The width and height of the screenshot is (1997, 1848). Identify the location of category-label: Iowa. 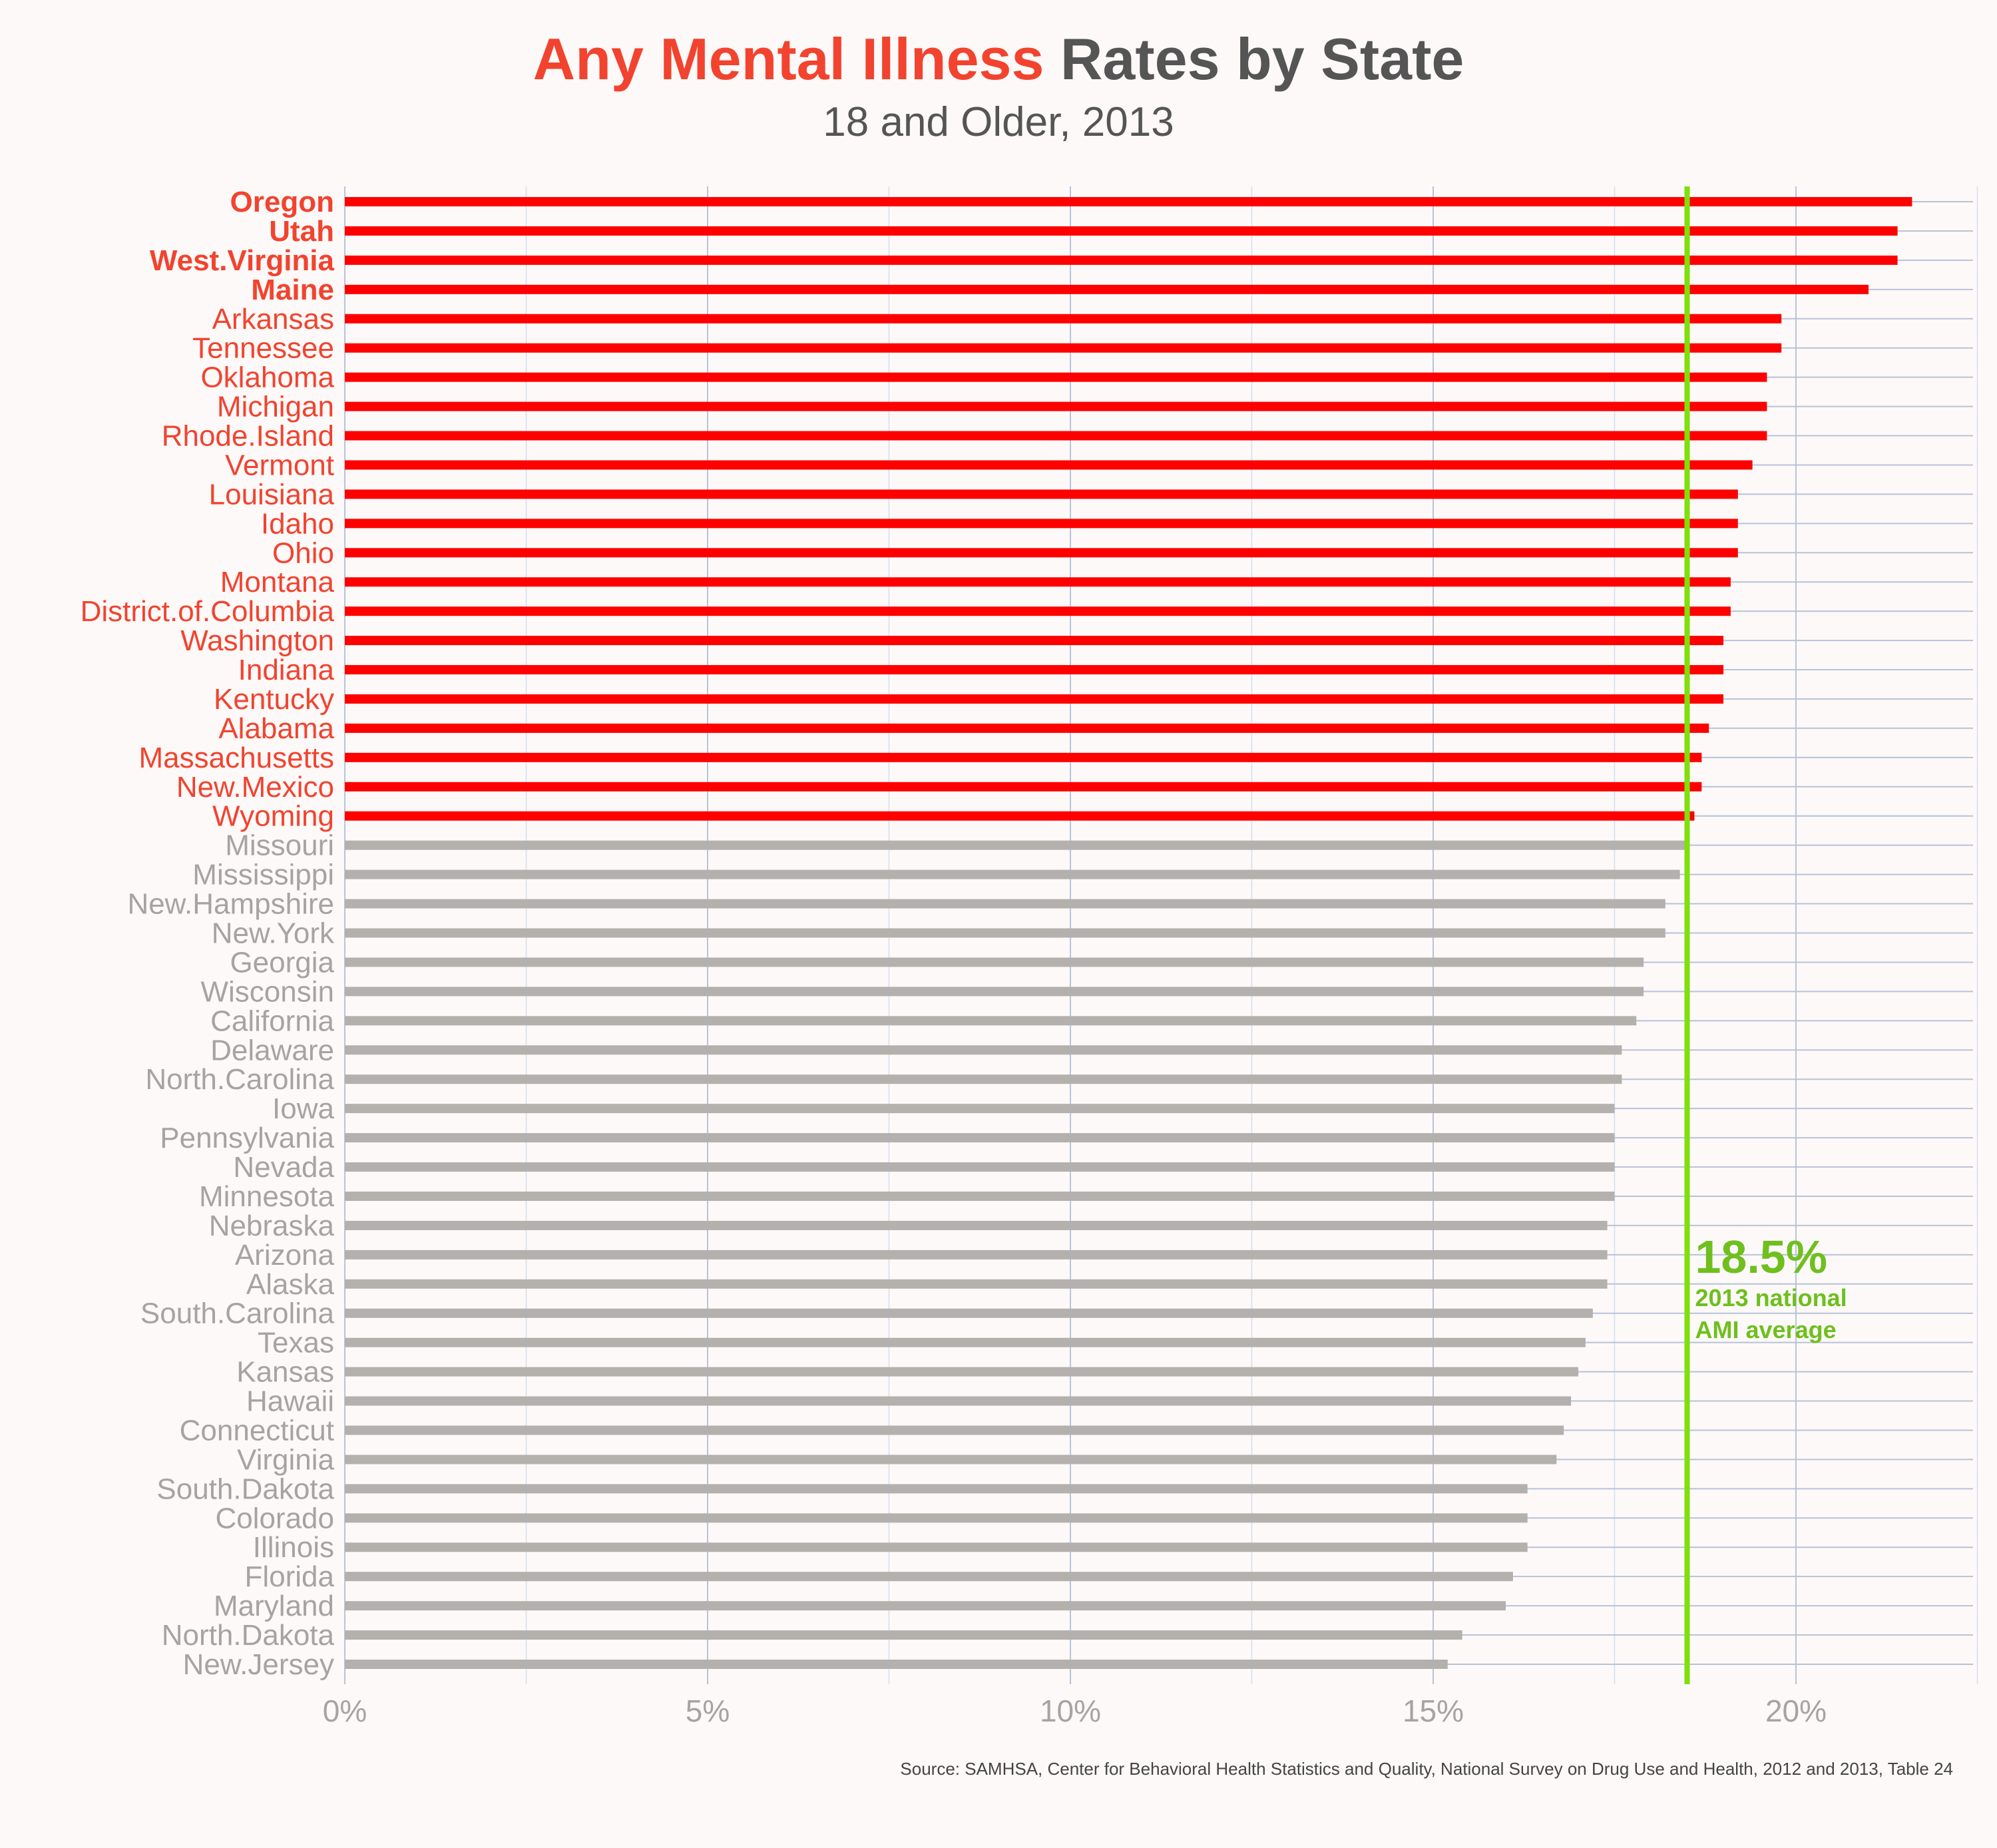
(303, 1108).